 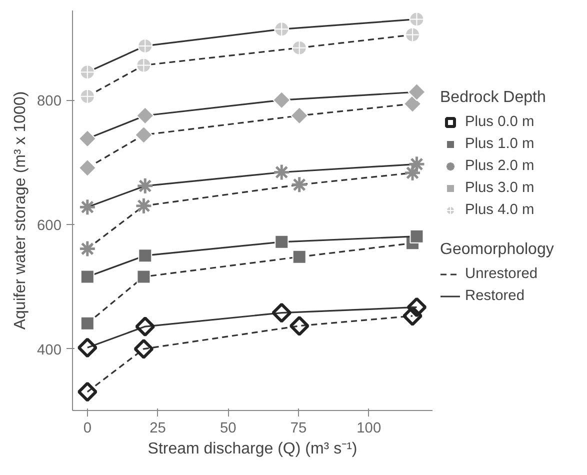 What do you see at coordinates (158, 428) in the screenshot?
I see `x-tick-label: 25` at bounding box center [158, 428].